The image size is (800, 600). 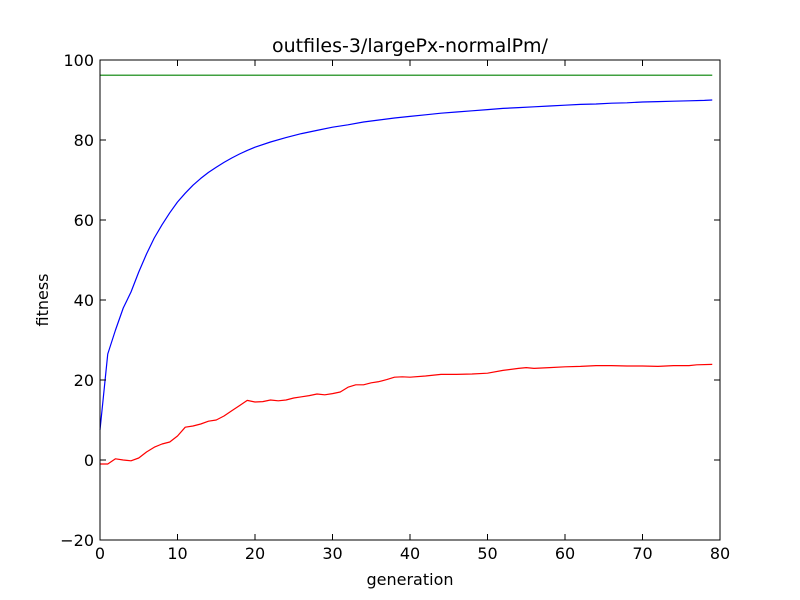 I want to click on y-tick-label: 80, so click(x=84, y=140).